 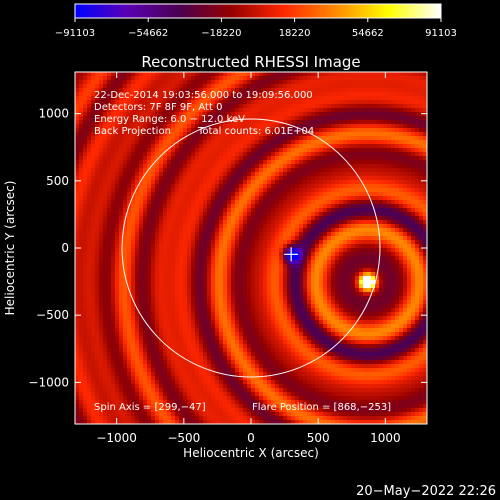 I want to click on x-tick-label: 0, so click(x=251, y=438).